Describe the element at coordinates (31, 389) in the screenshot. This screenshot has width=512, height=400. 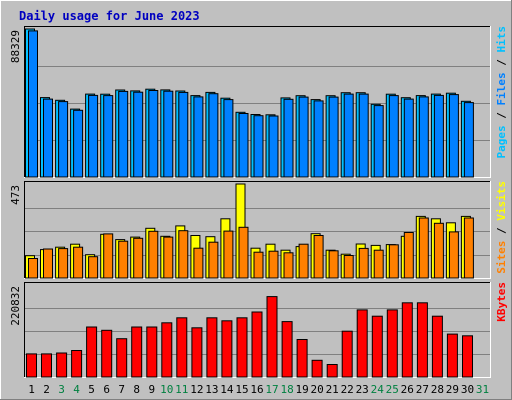
I see `x-tick-label-day-1: 1` at that location.